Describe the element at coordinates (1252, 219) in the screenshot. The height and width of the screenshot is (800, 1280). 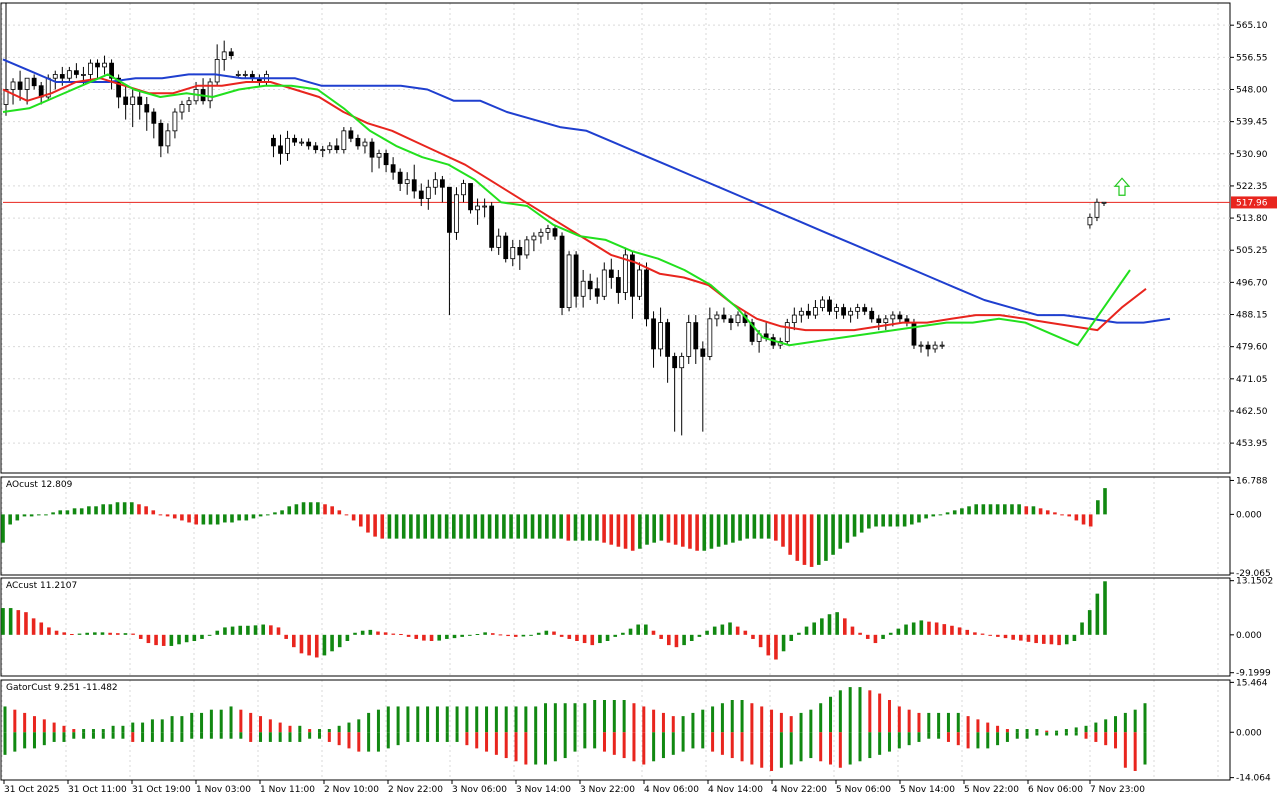
I see `y-tick-label: 513.80` at that location.